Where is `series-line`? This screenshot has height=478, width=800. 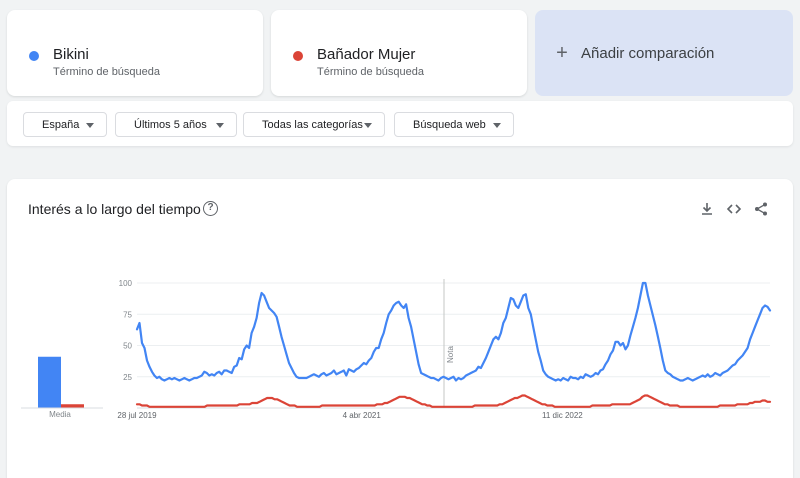
series-line is located at coordinates (453, 401).